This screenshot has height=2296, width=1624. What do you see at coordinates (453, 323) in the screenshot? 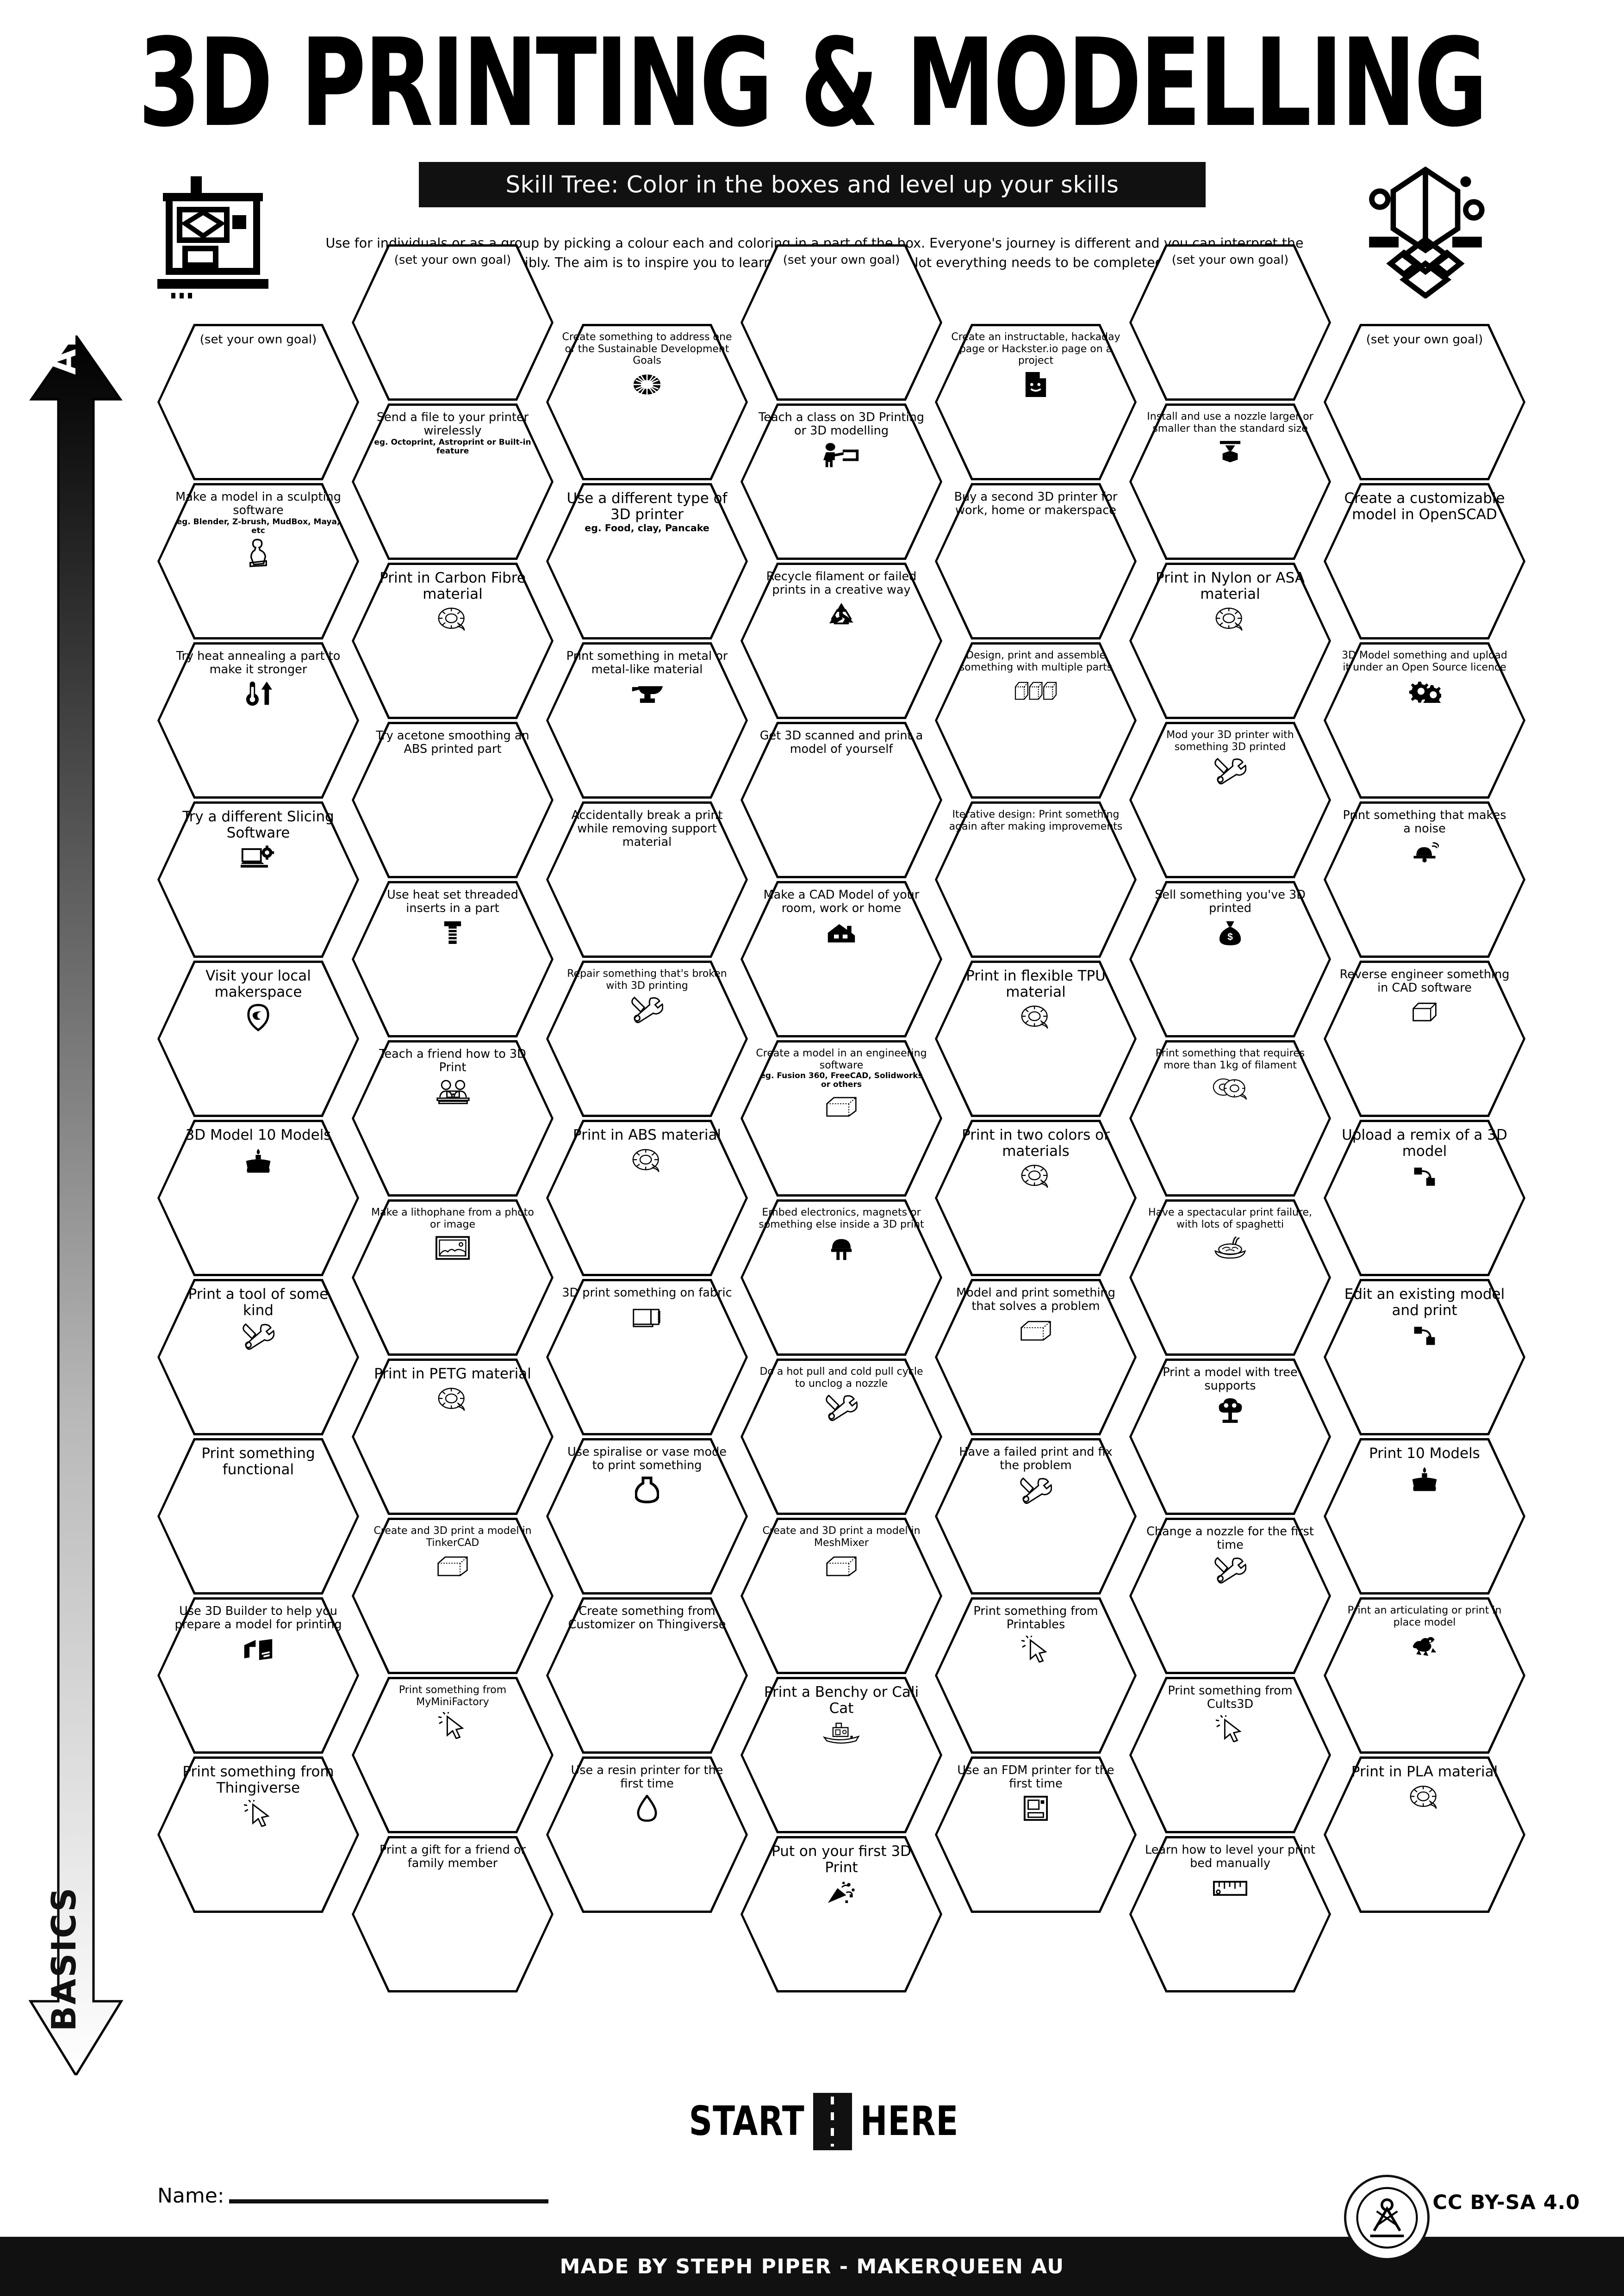
I see `skill-hex-c2r0: (set your own goal)` at bounding box center [453, 323].